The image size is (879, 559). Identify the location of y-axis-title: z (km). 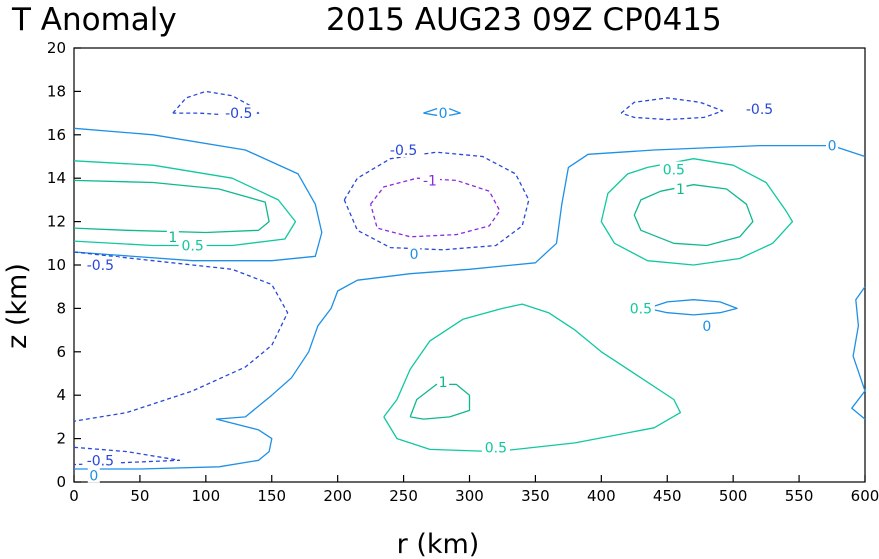
(17, 306).